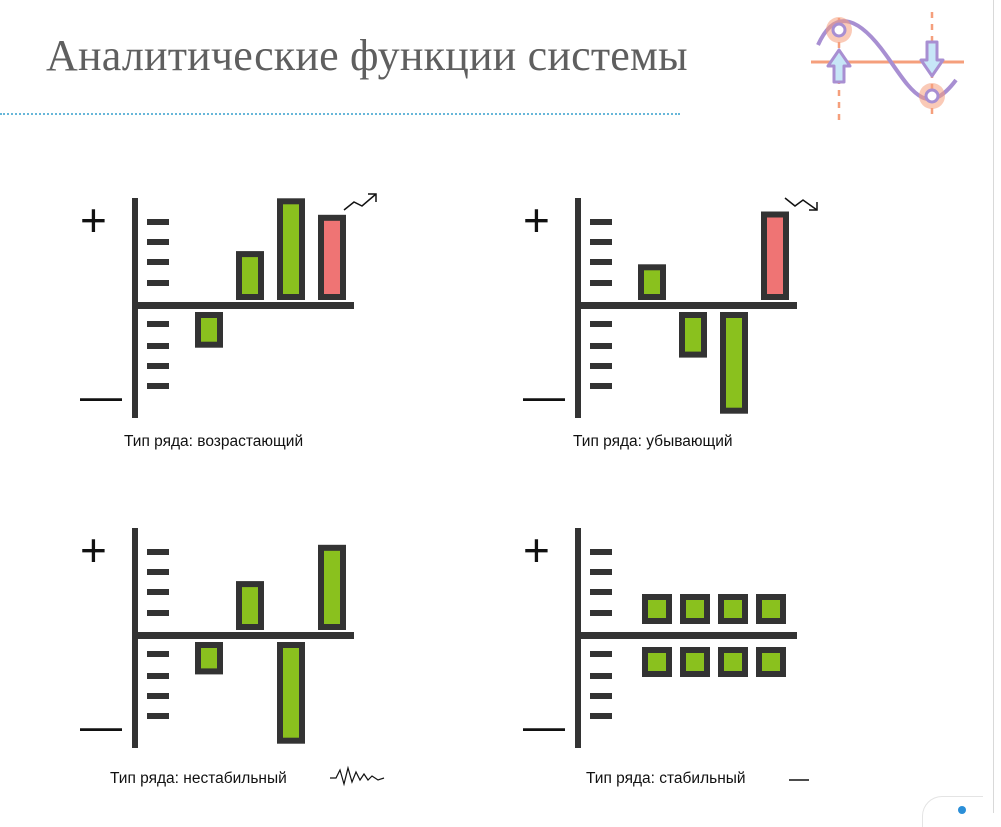 The image size is (1001, 827). I want to click on flat-line-icon, so click(799, 780).